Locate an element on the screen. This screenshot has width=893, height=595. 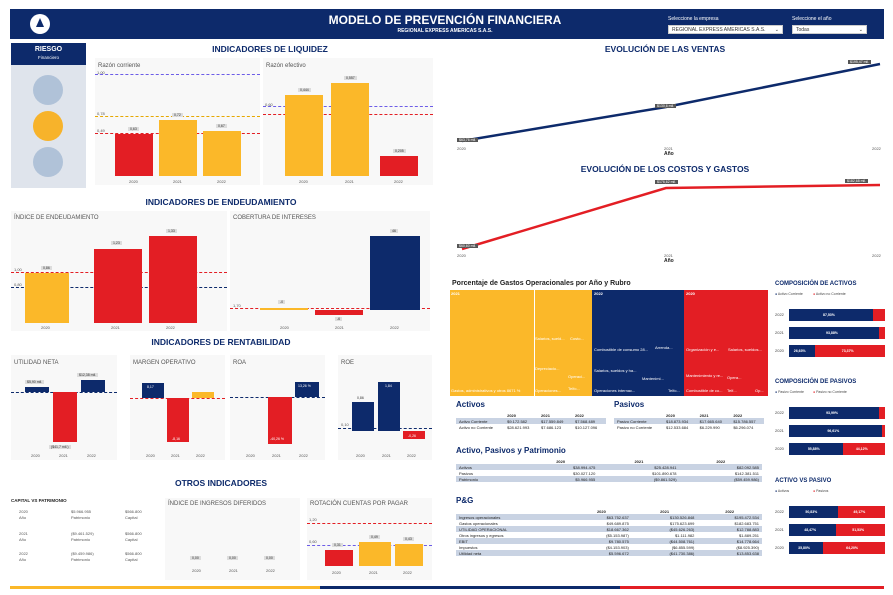
risk-light-top is located at coordinates (48, 90).